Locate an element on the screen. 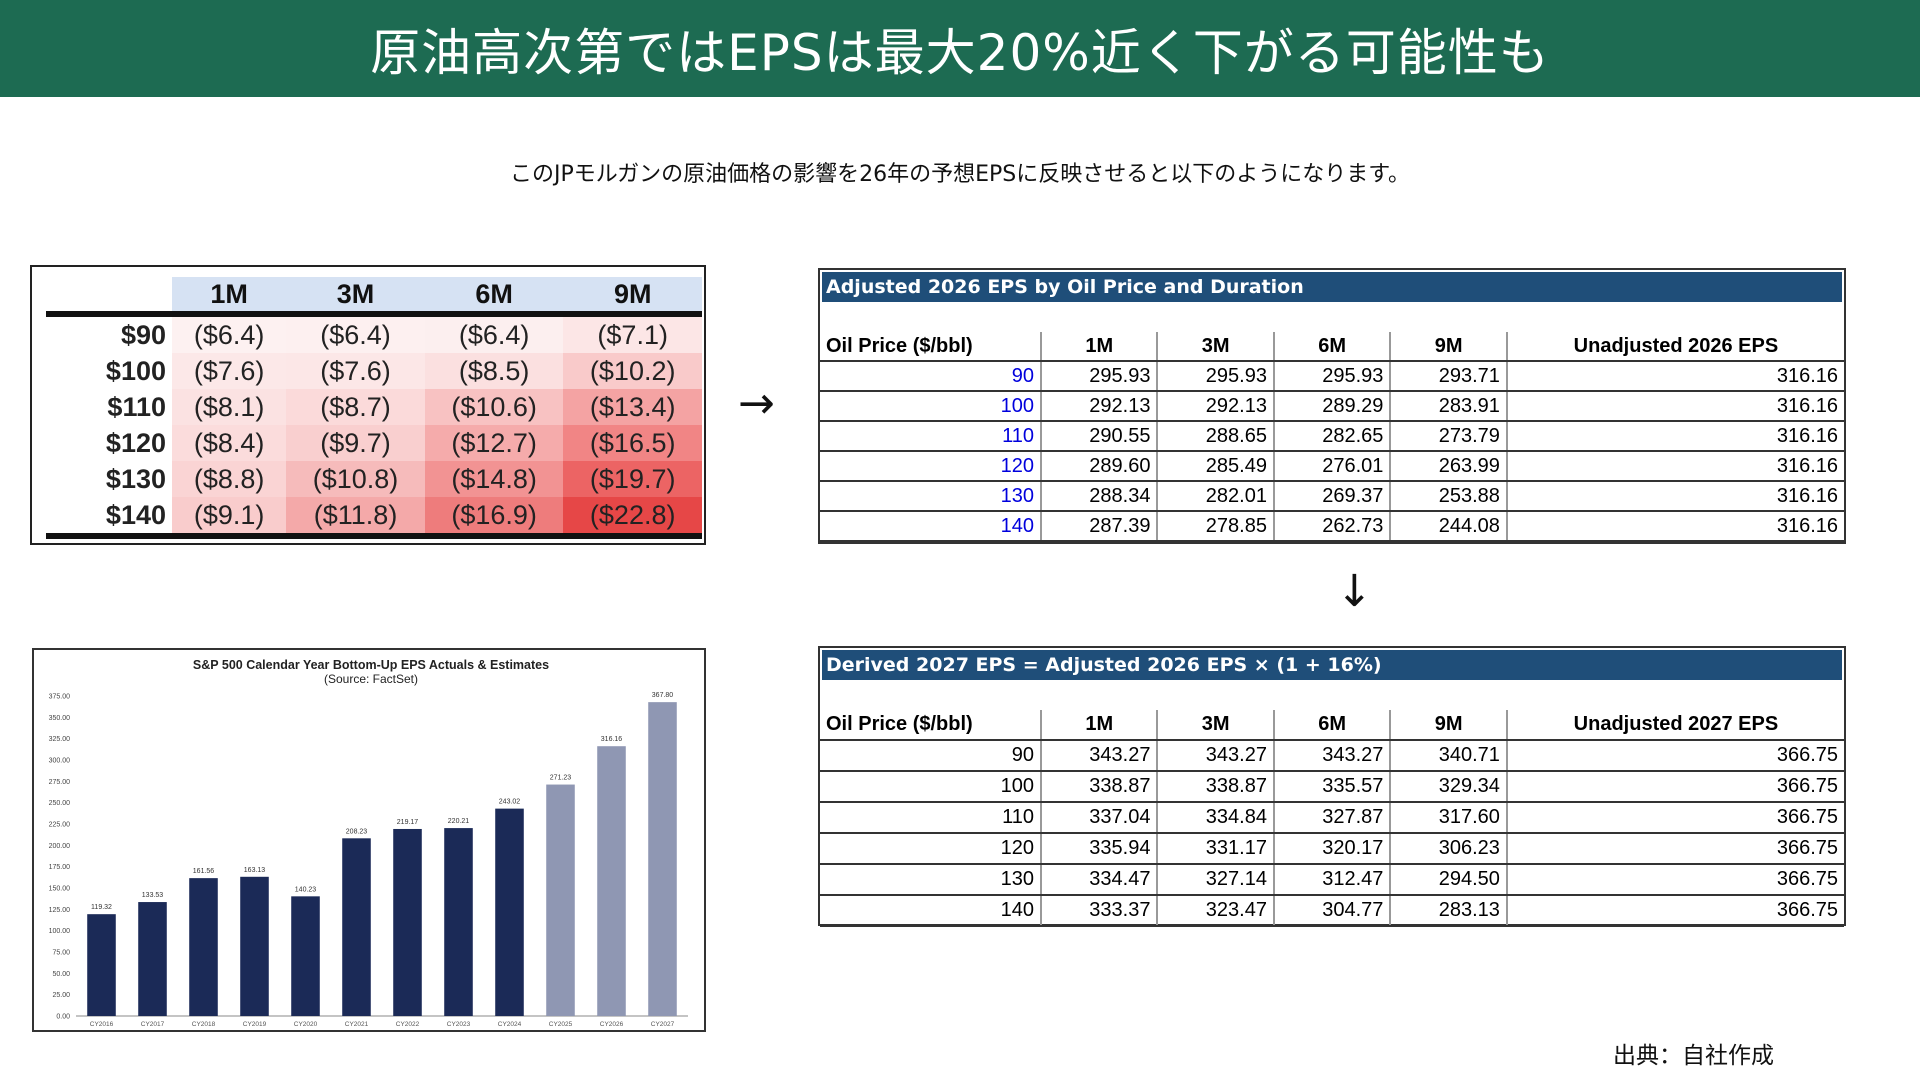  arrow-right-icon: → is located at coordinates (756, 403).